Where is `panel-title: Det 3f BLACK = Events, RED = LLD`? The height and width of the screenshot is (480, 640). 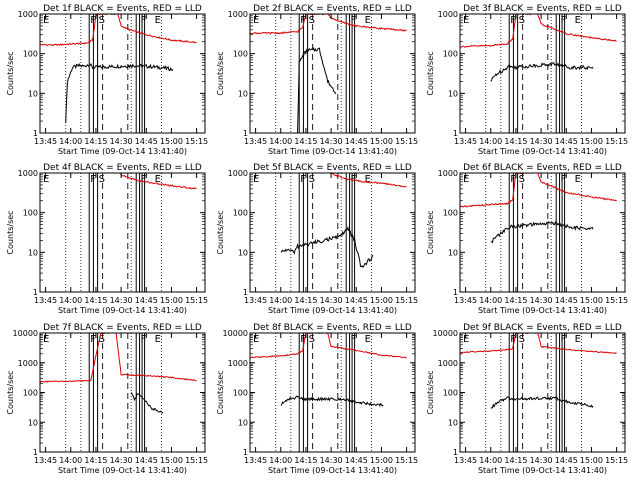
panel-title: Det 3f BLACK = Events, RED = LLD is located at coordinates (542, 9).